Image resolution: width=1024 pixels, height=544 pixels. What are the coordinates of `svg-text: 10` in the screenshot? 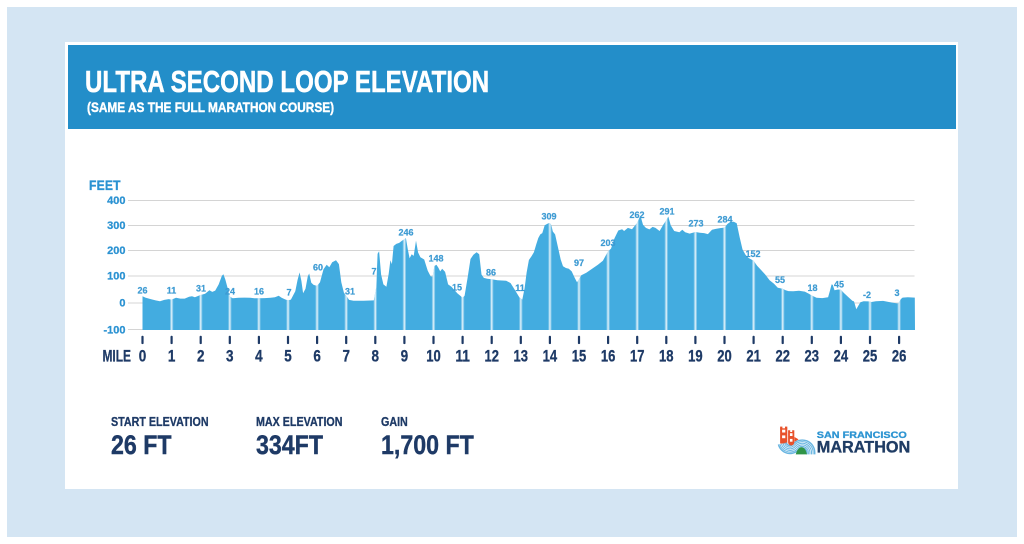 It's located at (433, 357).